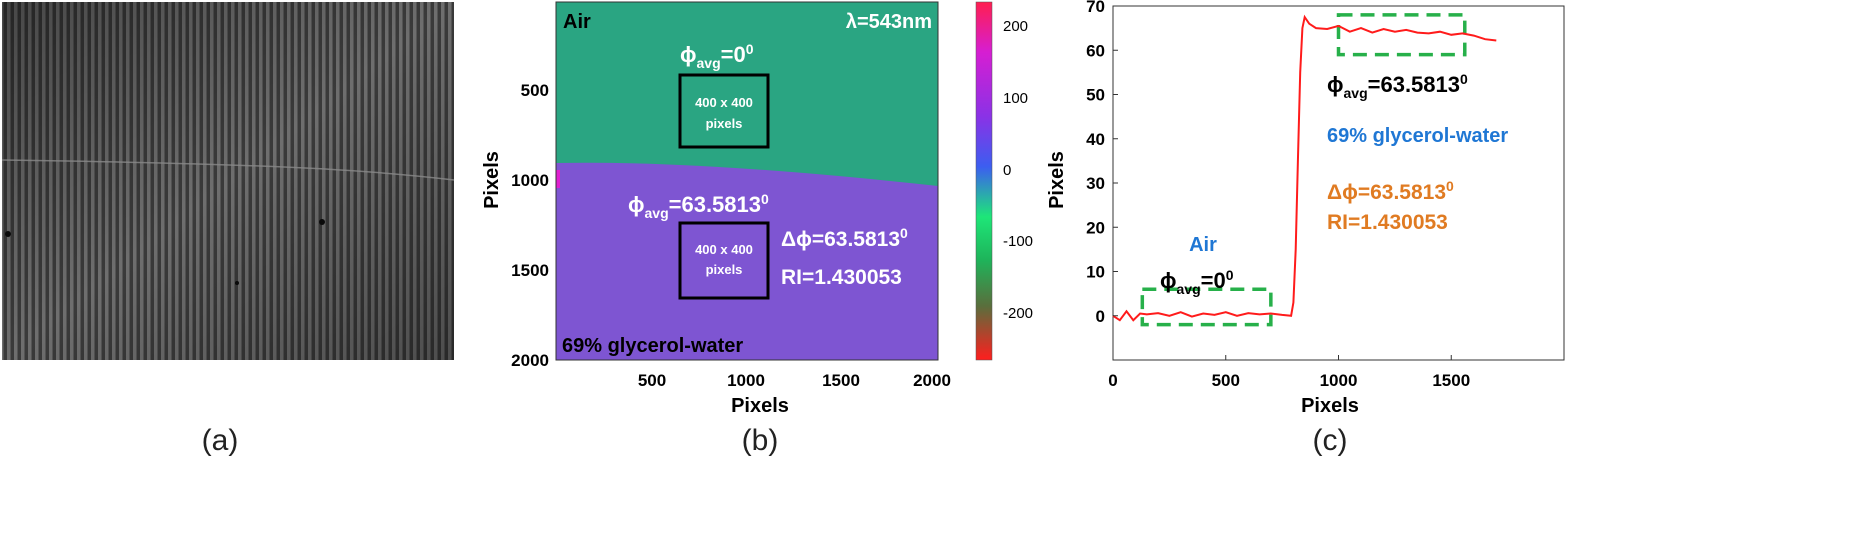 The width and height of the screenshot is (1851, 546). Describe the element at coordinates (530, 270) in the screenshot. I see `y-tick-b-1500: 1500` at that location.